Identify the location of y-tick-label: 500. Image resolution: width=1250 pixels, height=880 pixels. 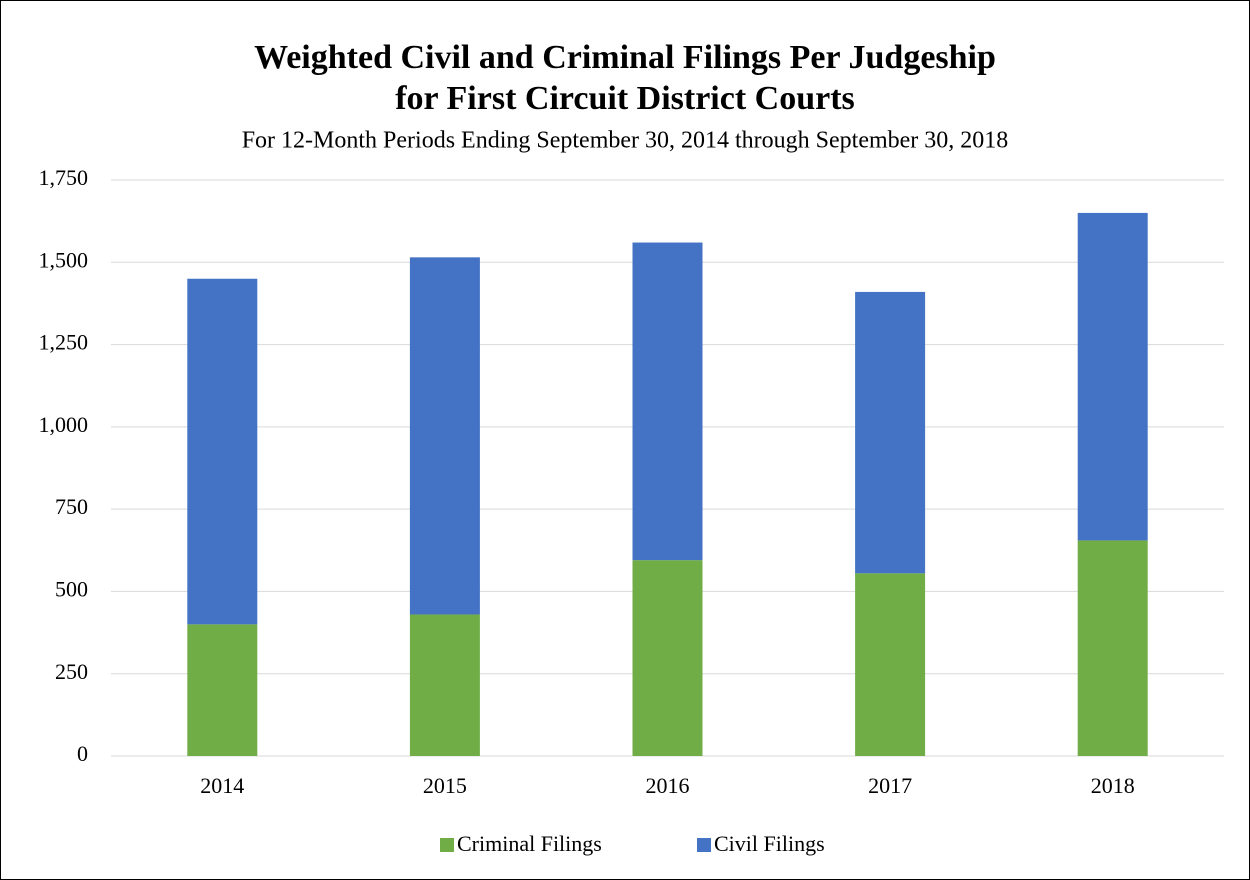
(71, 588).